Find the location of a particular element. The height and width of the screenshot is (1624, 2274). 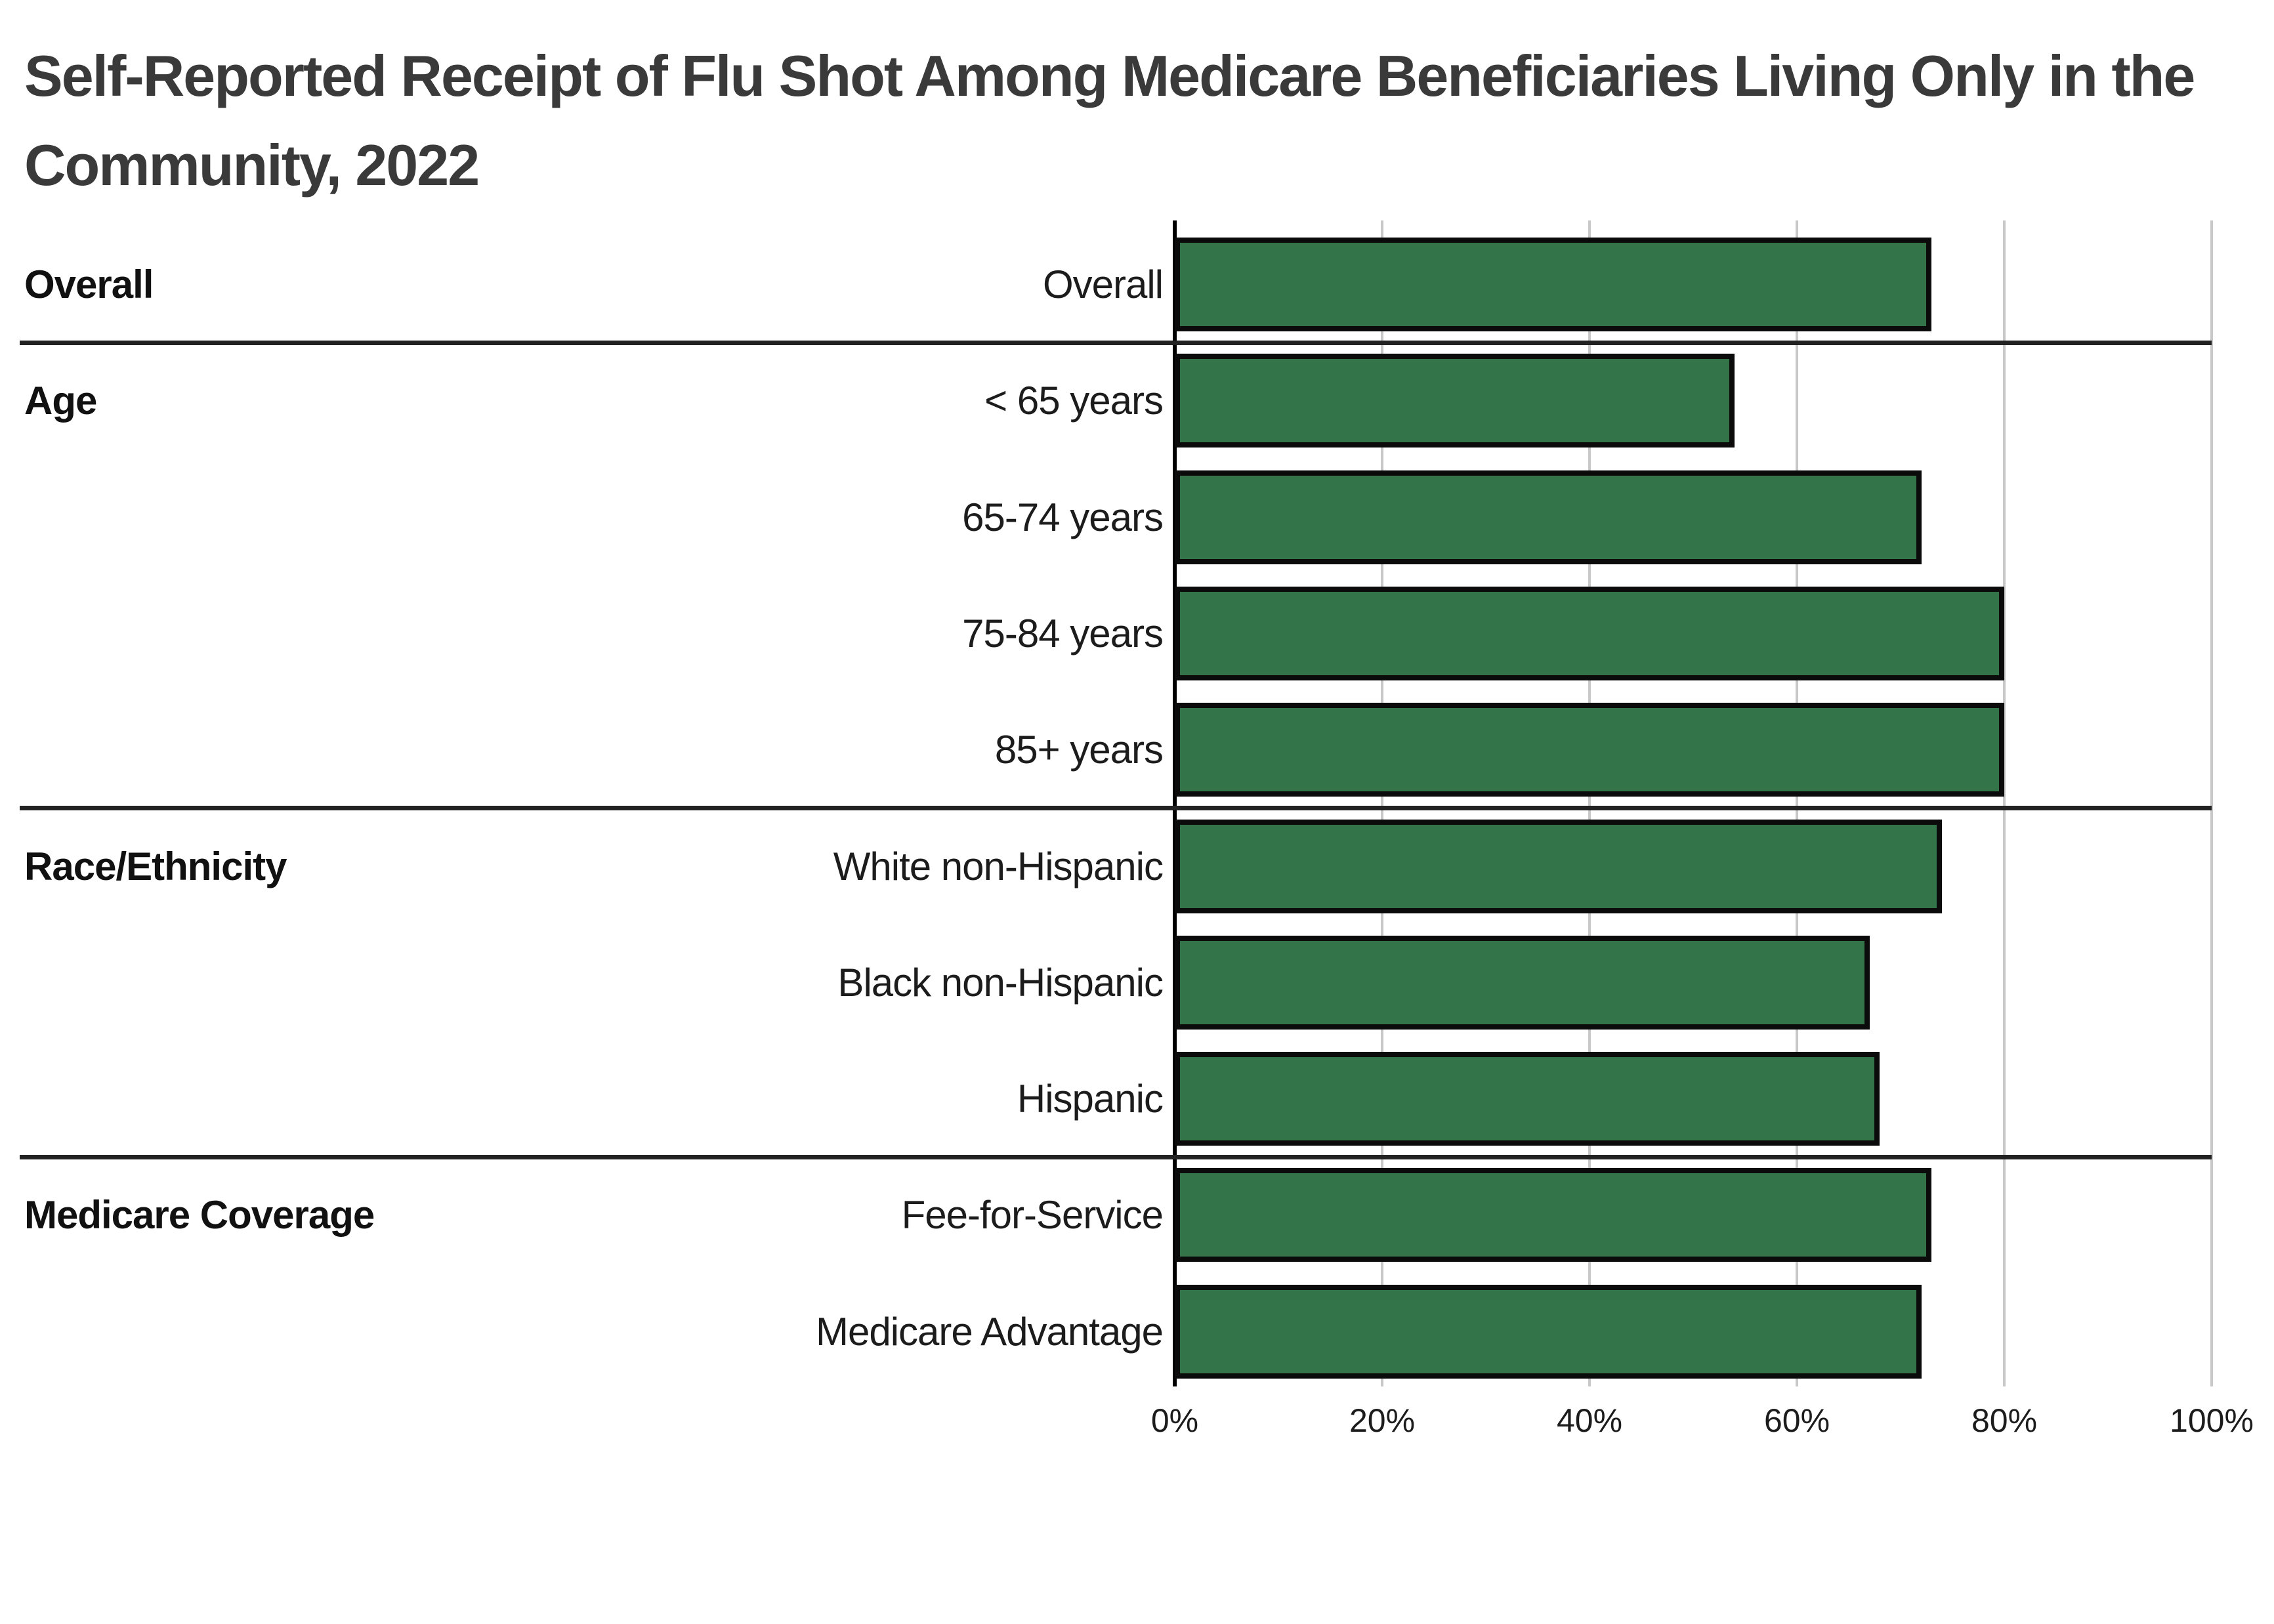

bar-medicare-advantage is located at coordinates (1548, 1332).